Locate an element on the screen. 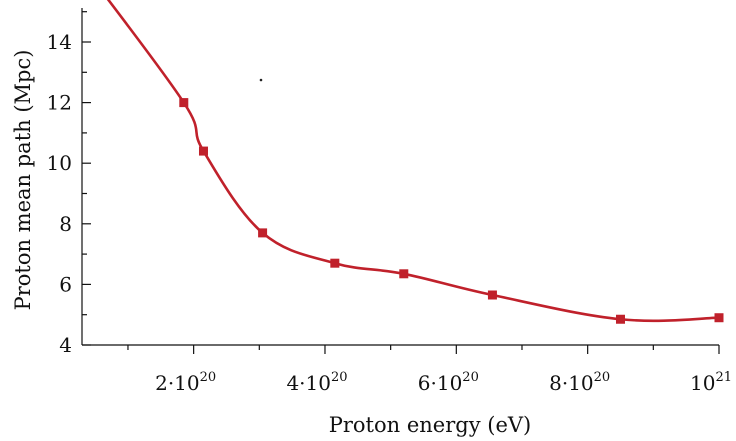 This screenshot has width=736, height=441. x-tick-label: 2·10²⁰ is located at coordinates (185, 382).